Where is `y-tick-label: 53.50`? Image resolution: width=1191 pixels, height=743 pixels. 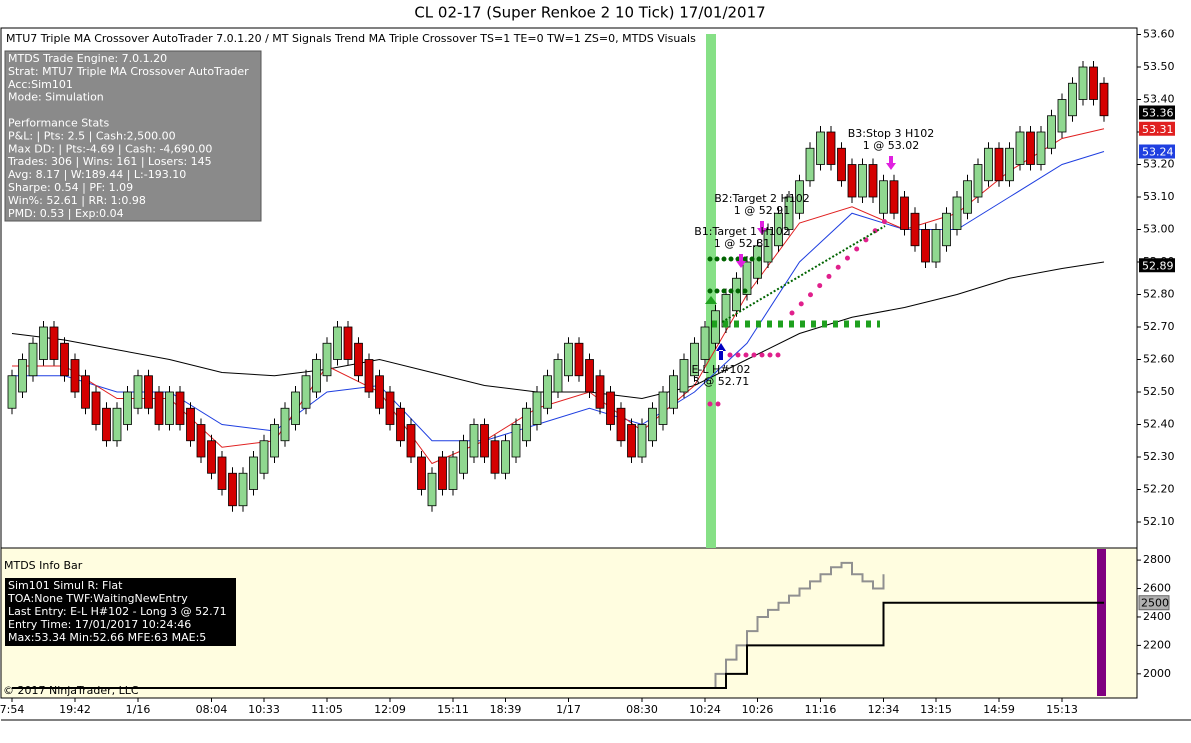
y-tick-label: 53.50 is located at coordinates (1159, 66).